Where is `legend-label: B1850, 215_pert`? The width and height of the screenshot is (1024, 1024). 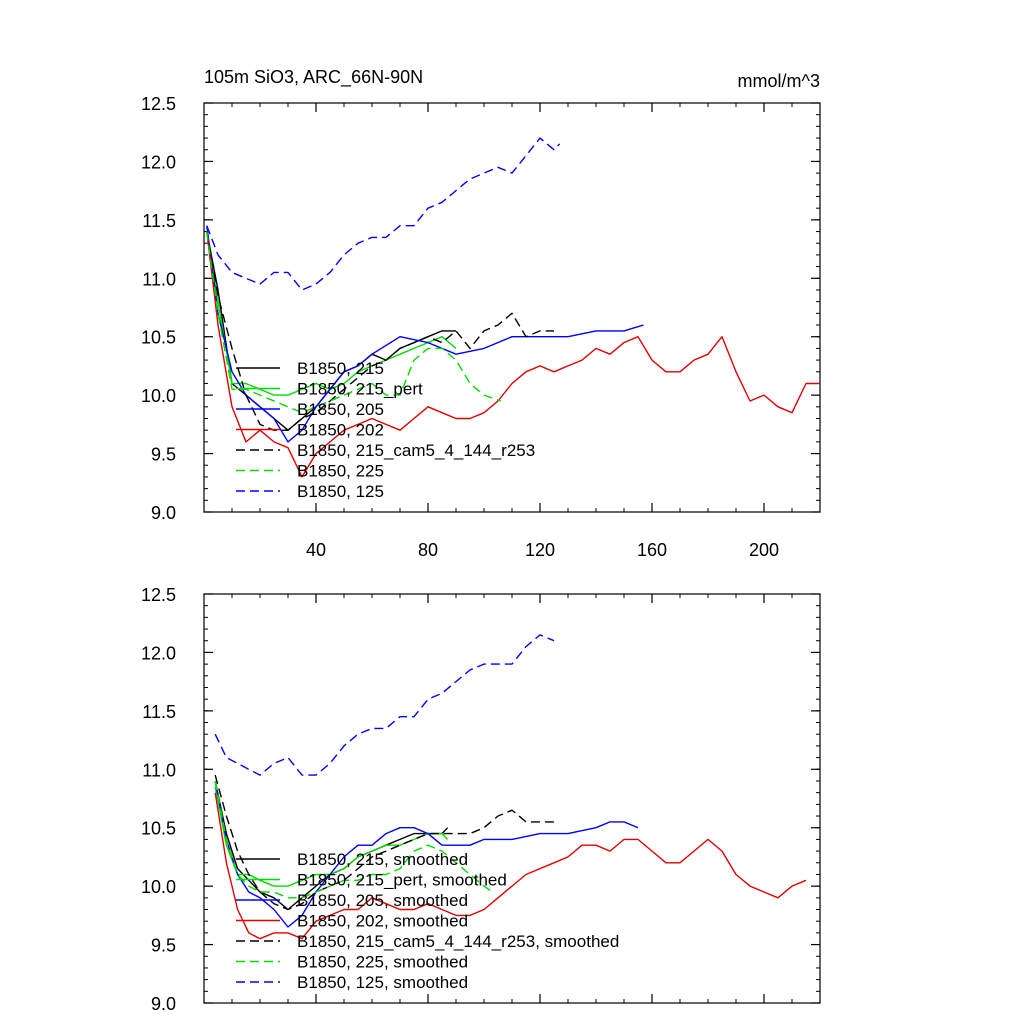 legend-label: B1850, 215_pert is located at coordinates (360, 389).